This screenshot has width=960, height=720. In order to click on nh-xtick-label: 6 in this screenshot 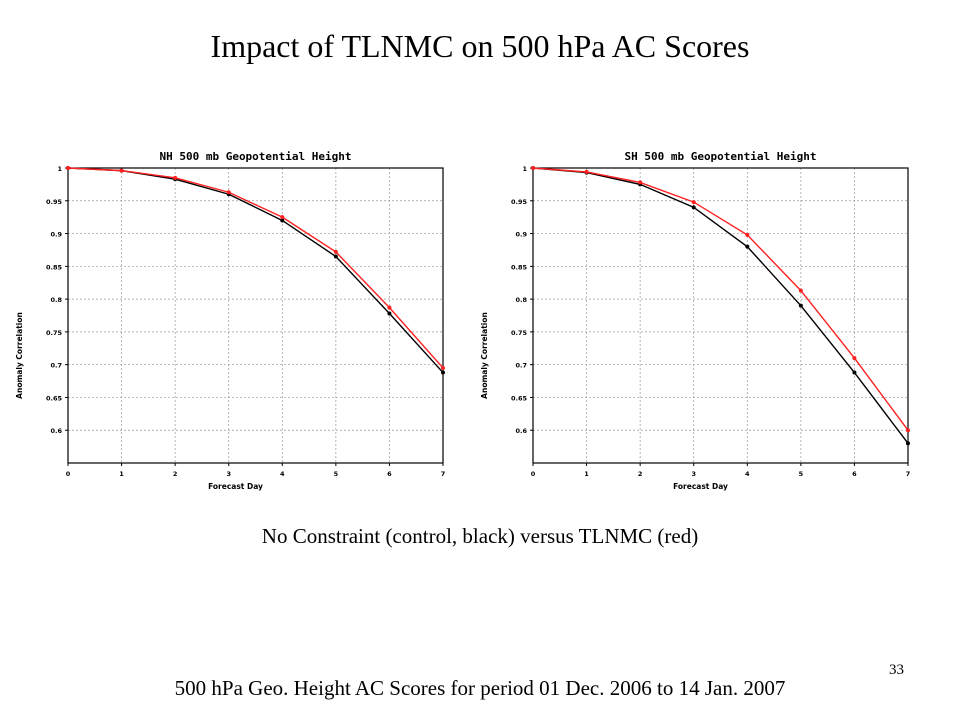, I will do `click(389, 474)`.